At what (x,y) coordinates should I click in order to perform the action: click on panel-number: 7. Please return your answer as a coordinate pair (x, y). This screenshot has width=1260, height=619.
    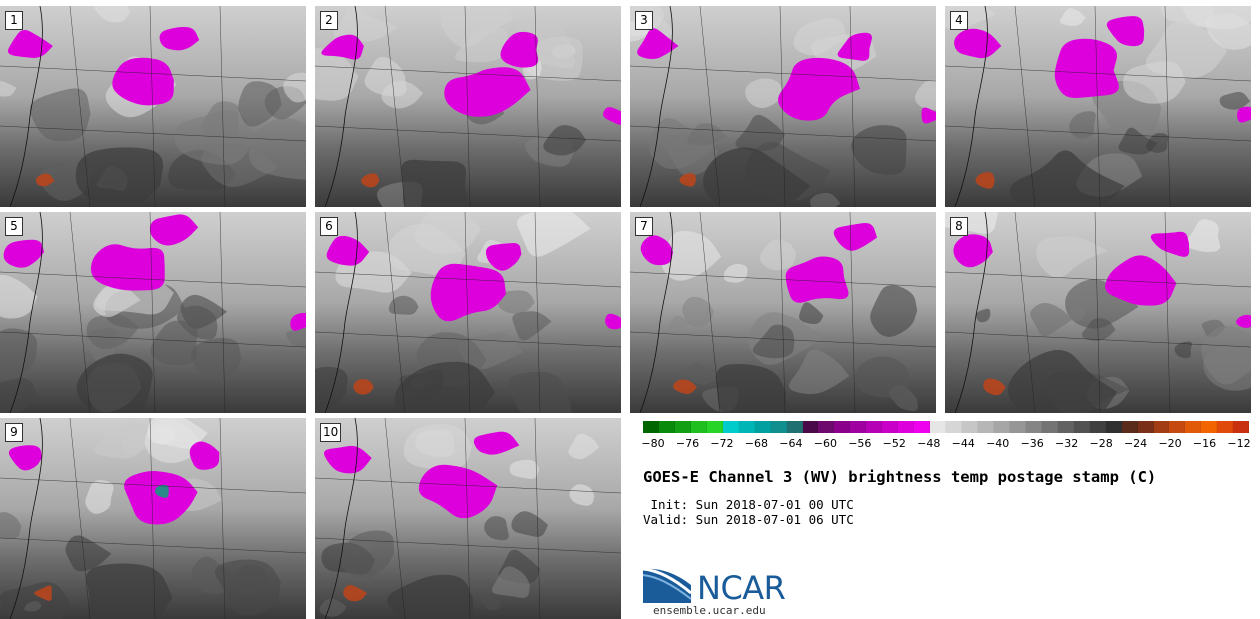
    Looking at the image, I should click on (644, 226).